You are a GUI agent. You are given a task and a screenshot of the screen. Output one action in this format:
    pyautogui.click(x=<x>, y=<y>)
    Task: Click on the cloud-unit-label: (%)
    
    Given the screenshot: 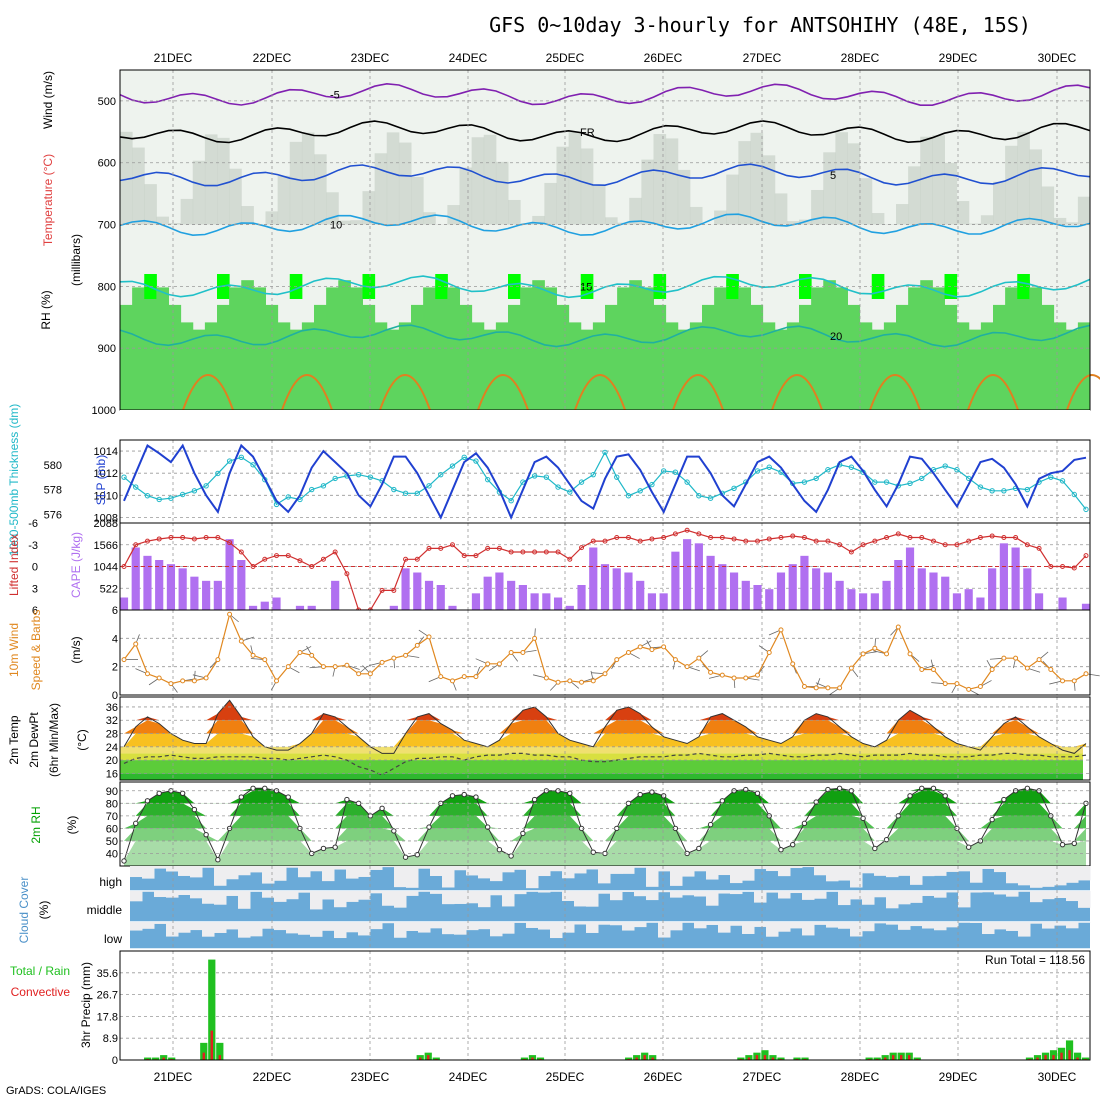 What is the action you would take?
    pyautogui.click(x=44, y=910)
    